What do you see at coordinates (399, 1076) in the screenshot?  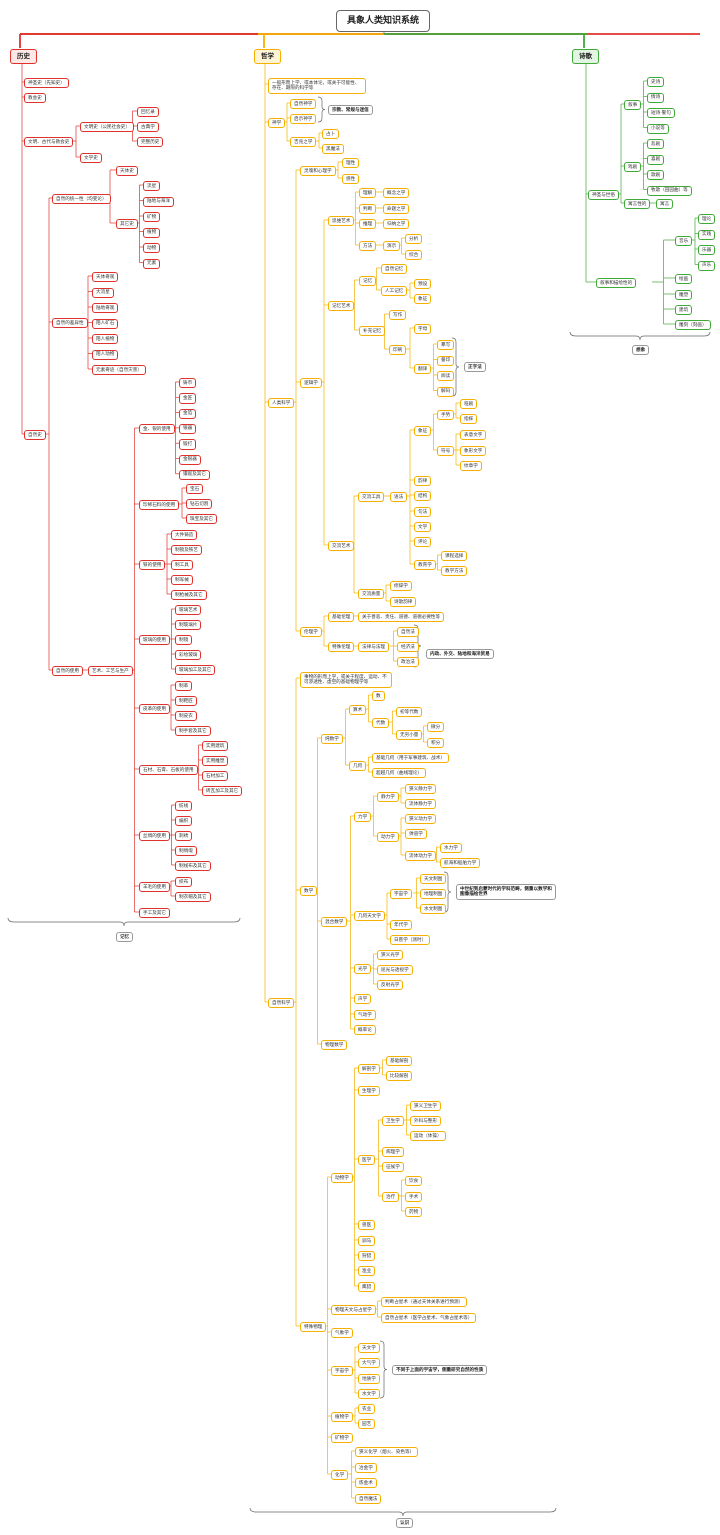 I see `node-philosophy-z1b: 比较解剖` at bounding box center [399, 1076].